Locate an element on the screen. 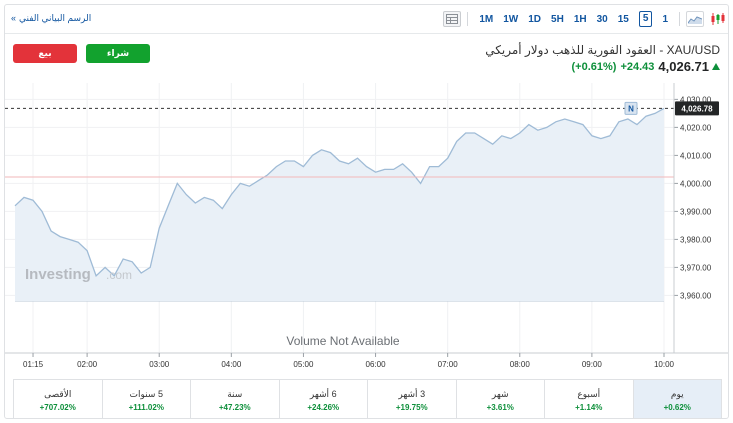 The image size is (733, 423). period-tab: أسبوع +1.14% is located at coordinates (588, 399).